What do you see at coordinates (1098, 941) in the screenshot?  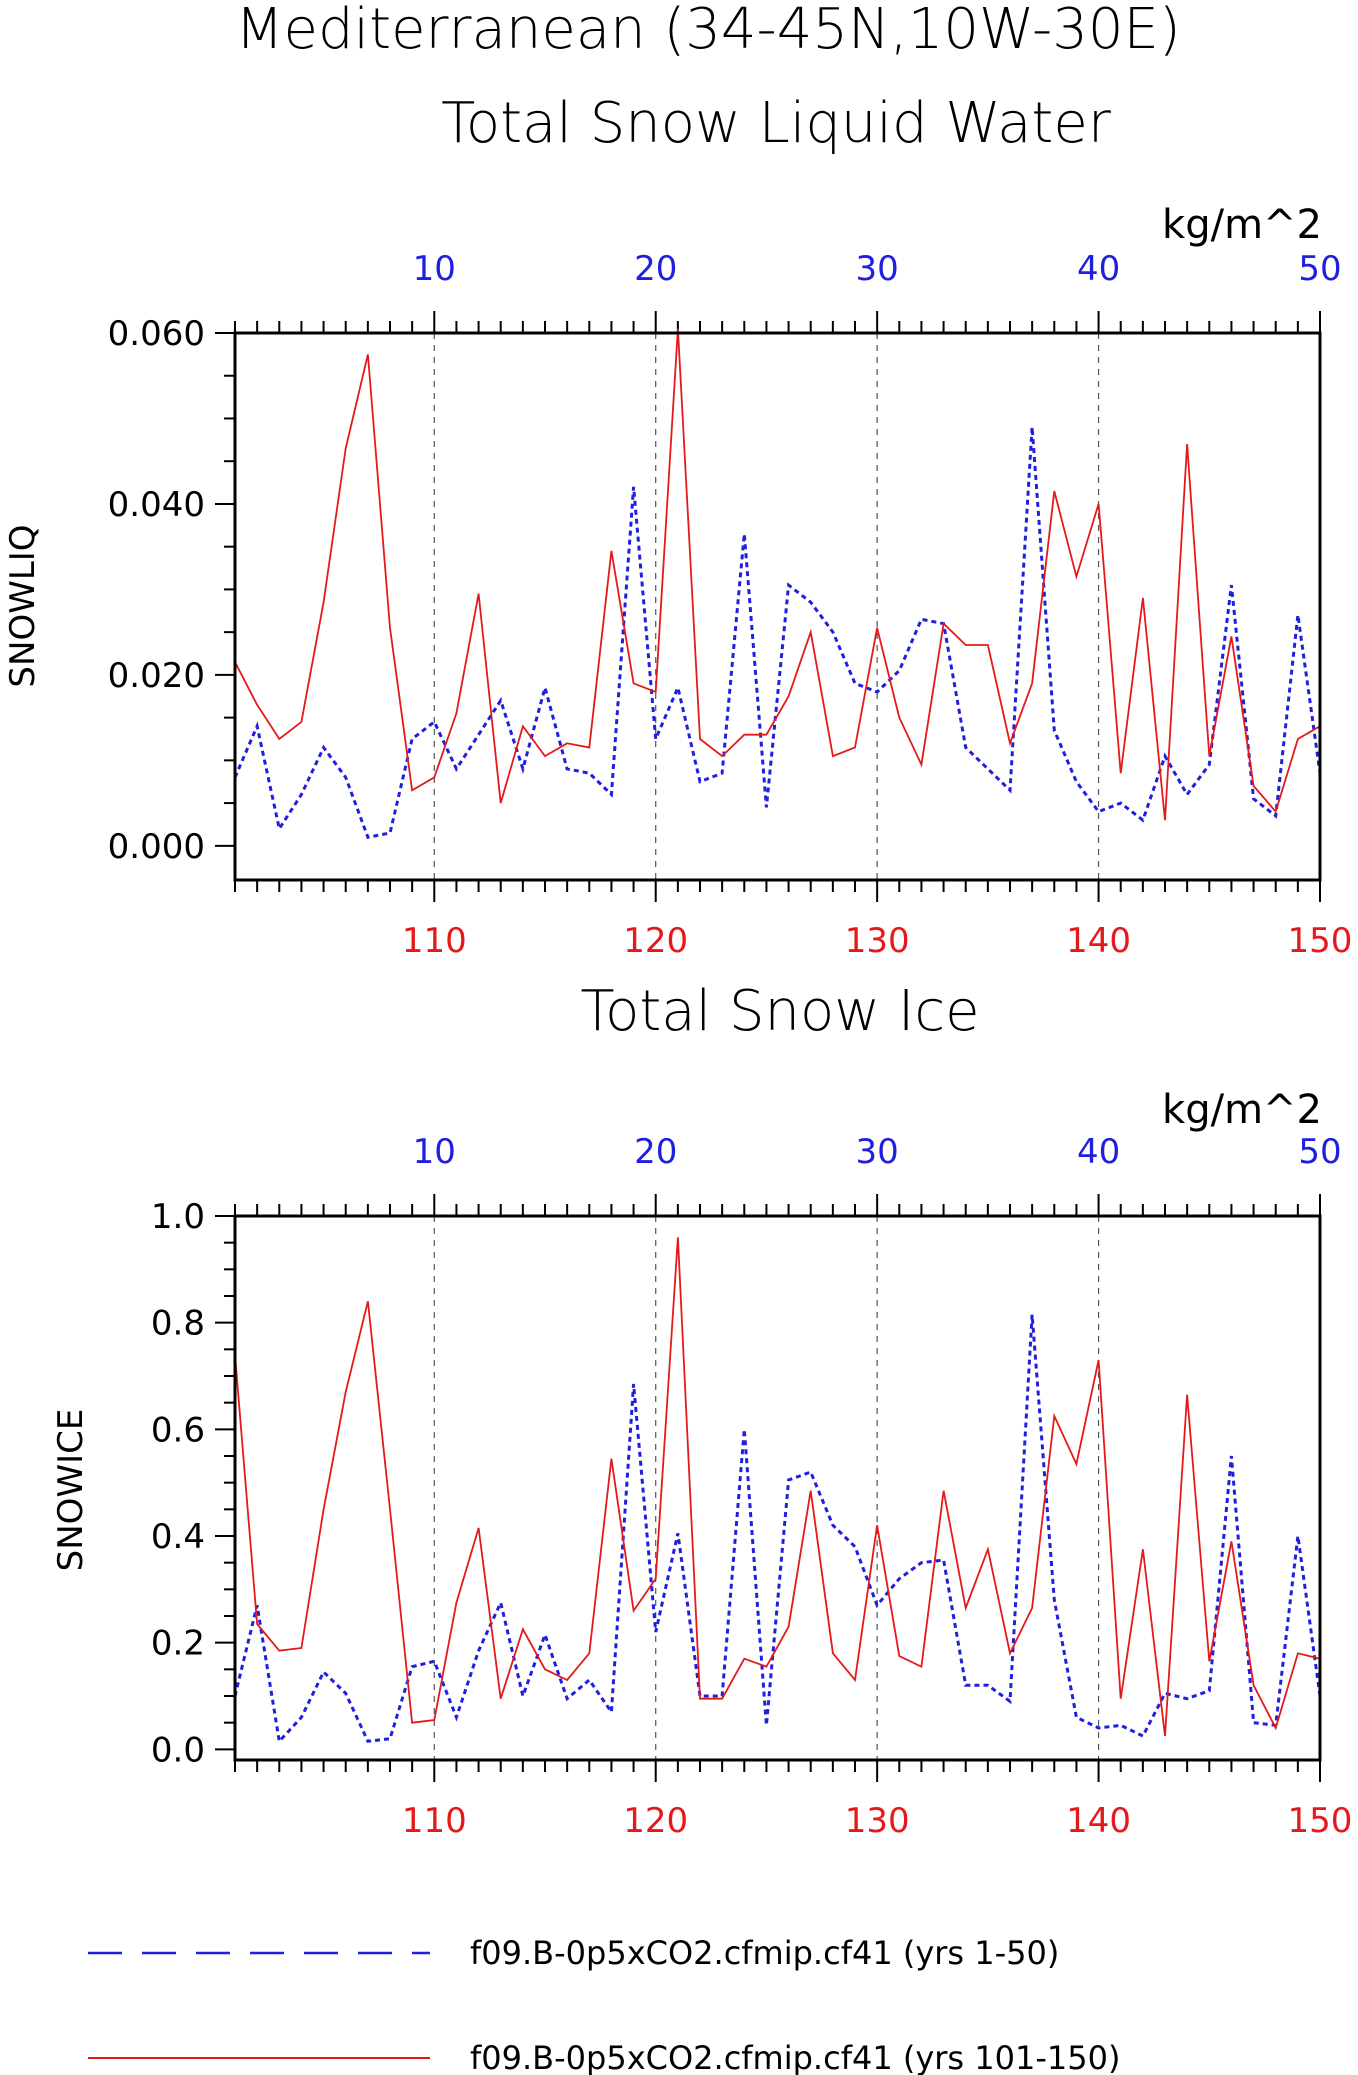 I see `chart-1-xtick-label-bottom: 140` at bounding box center [1098, 941].